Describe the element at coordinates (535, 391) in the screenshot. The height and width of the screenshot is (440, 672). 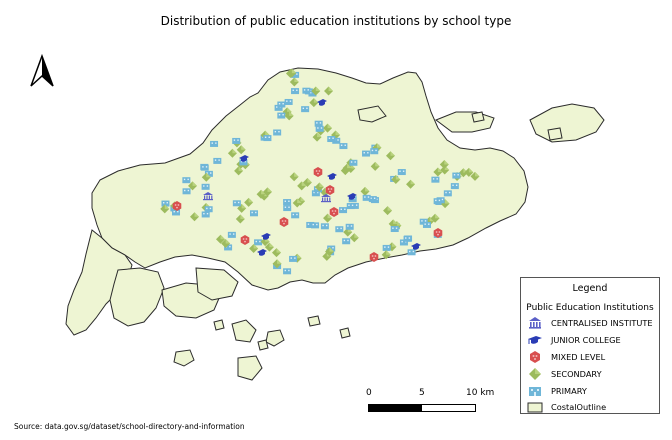
I see `primary-school-icon` at that location.